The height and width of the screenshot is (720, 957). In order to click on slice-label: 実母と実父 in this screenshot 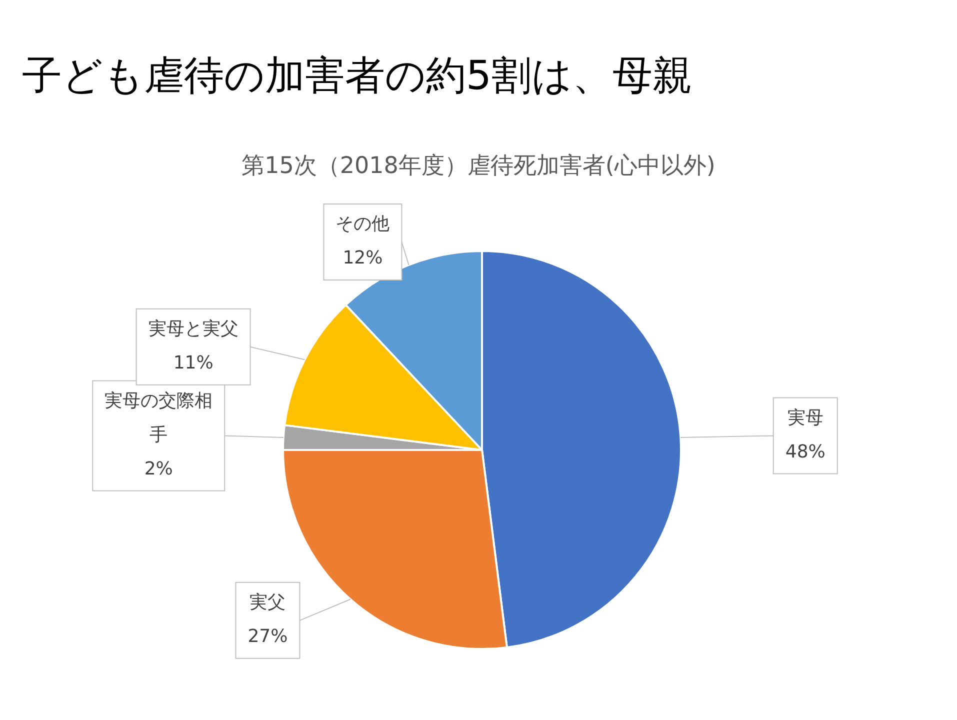, I will do `click(193, 329)`.